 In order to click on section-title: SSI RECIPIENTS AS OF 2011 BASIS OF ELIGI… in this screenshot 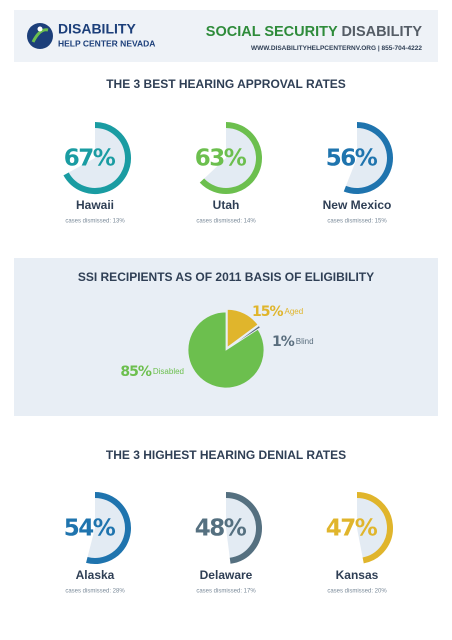, I will do `click(226, 277)`.